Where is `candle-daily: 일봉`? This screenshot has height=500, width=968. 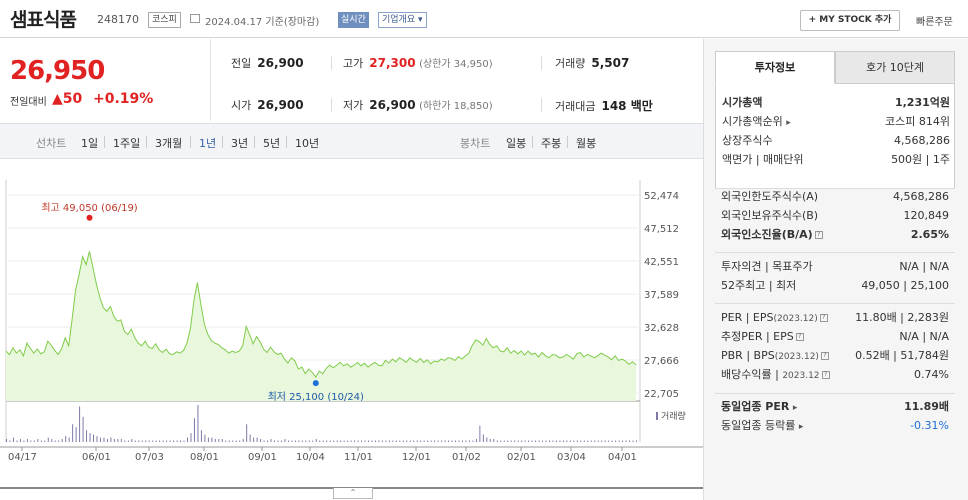
candle-daily: 일봉 is located at coordinates (516, 143).